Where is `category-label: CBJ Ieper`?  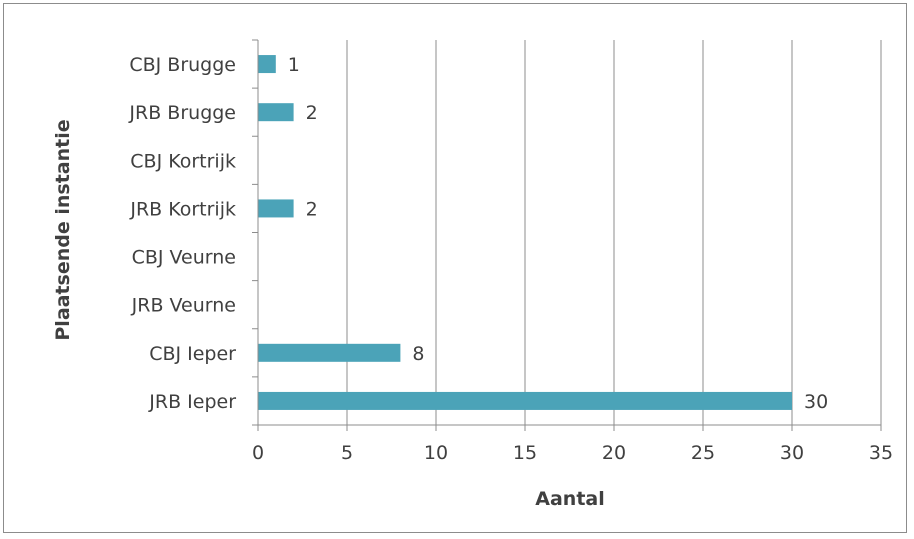
category-label: CBJ Ieper is located at coordinates (192, 354).